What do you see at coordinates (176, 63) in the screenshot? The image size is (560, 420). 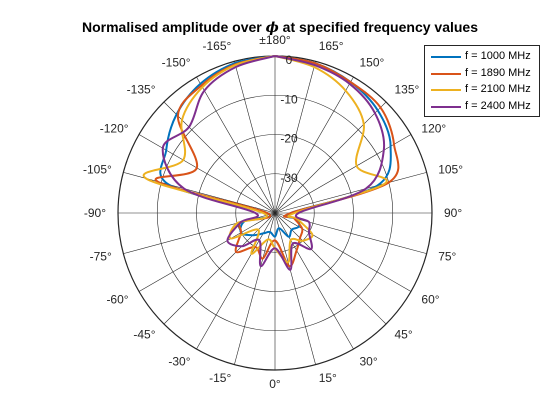 I see `theta-tick-label: -150°` at bounding box center [176, 63].